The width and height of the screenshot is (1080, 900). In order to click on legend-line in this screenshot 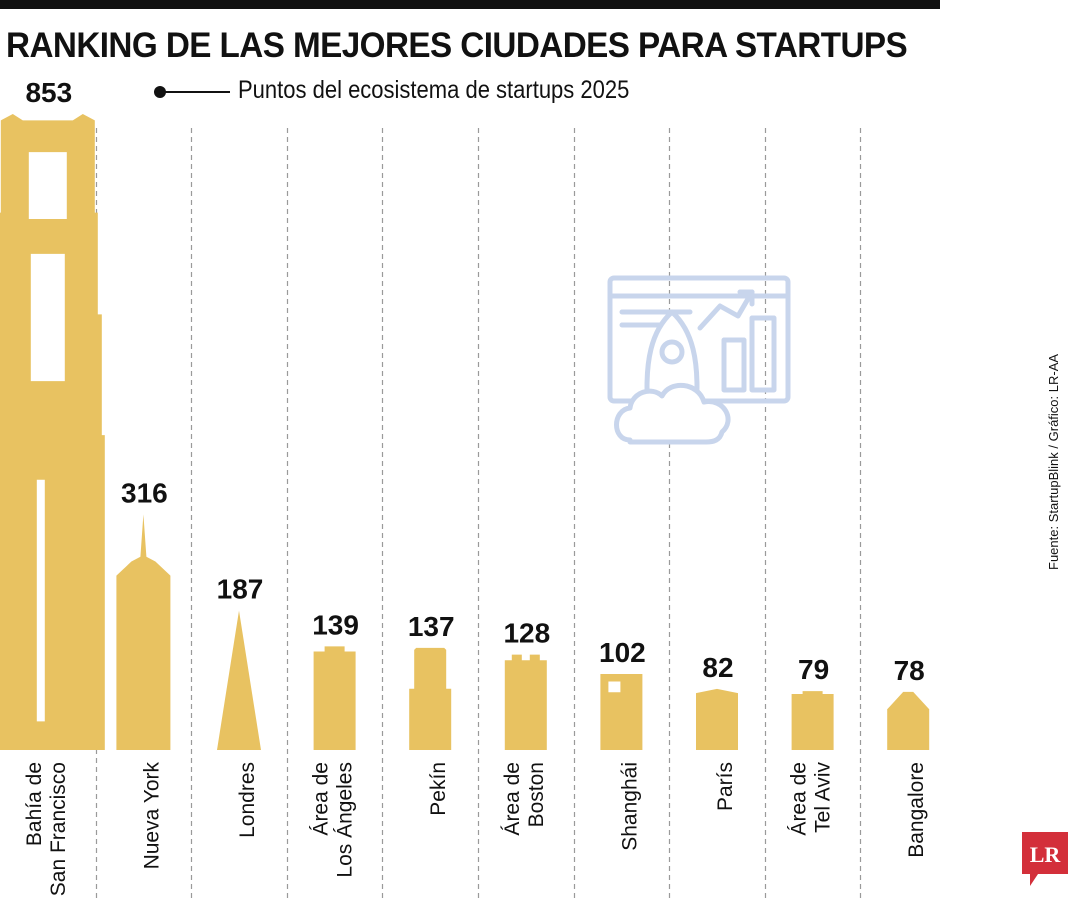, I will do `click(197, 92)`.